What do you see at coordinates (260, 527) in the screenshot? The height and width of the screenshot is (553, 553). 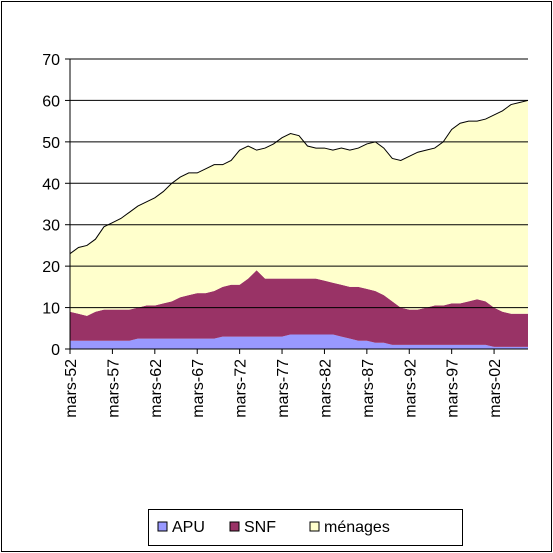 I see `legend-label: SNF` at bounding box center [260, 527].